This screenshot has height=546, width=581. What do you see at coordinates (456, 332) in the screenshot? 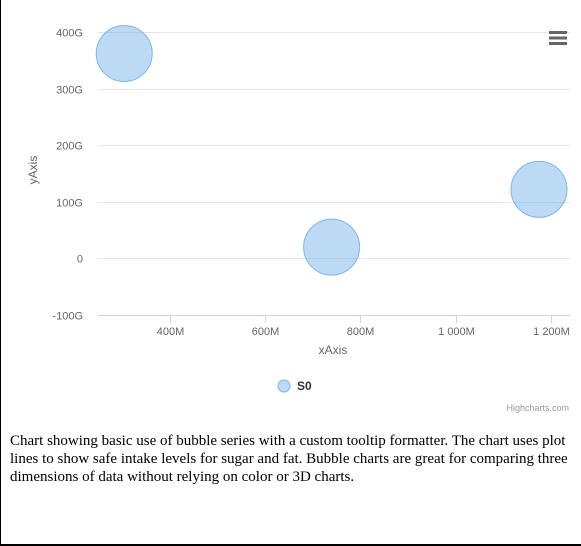
I see `x-tick-label: 1 000M` at bounding box center [456, 332].